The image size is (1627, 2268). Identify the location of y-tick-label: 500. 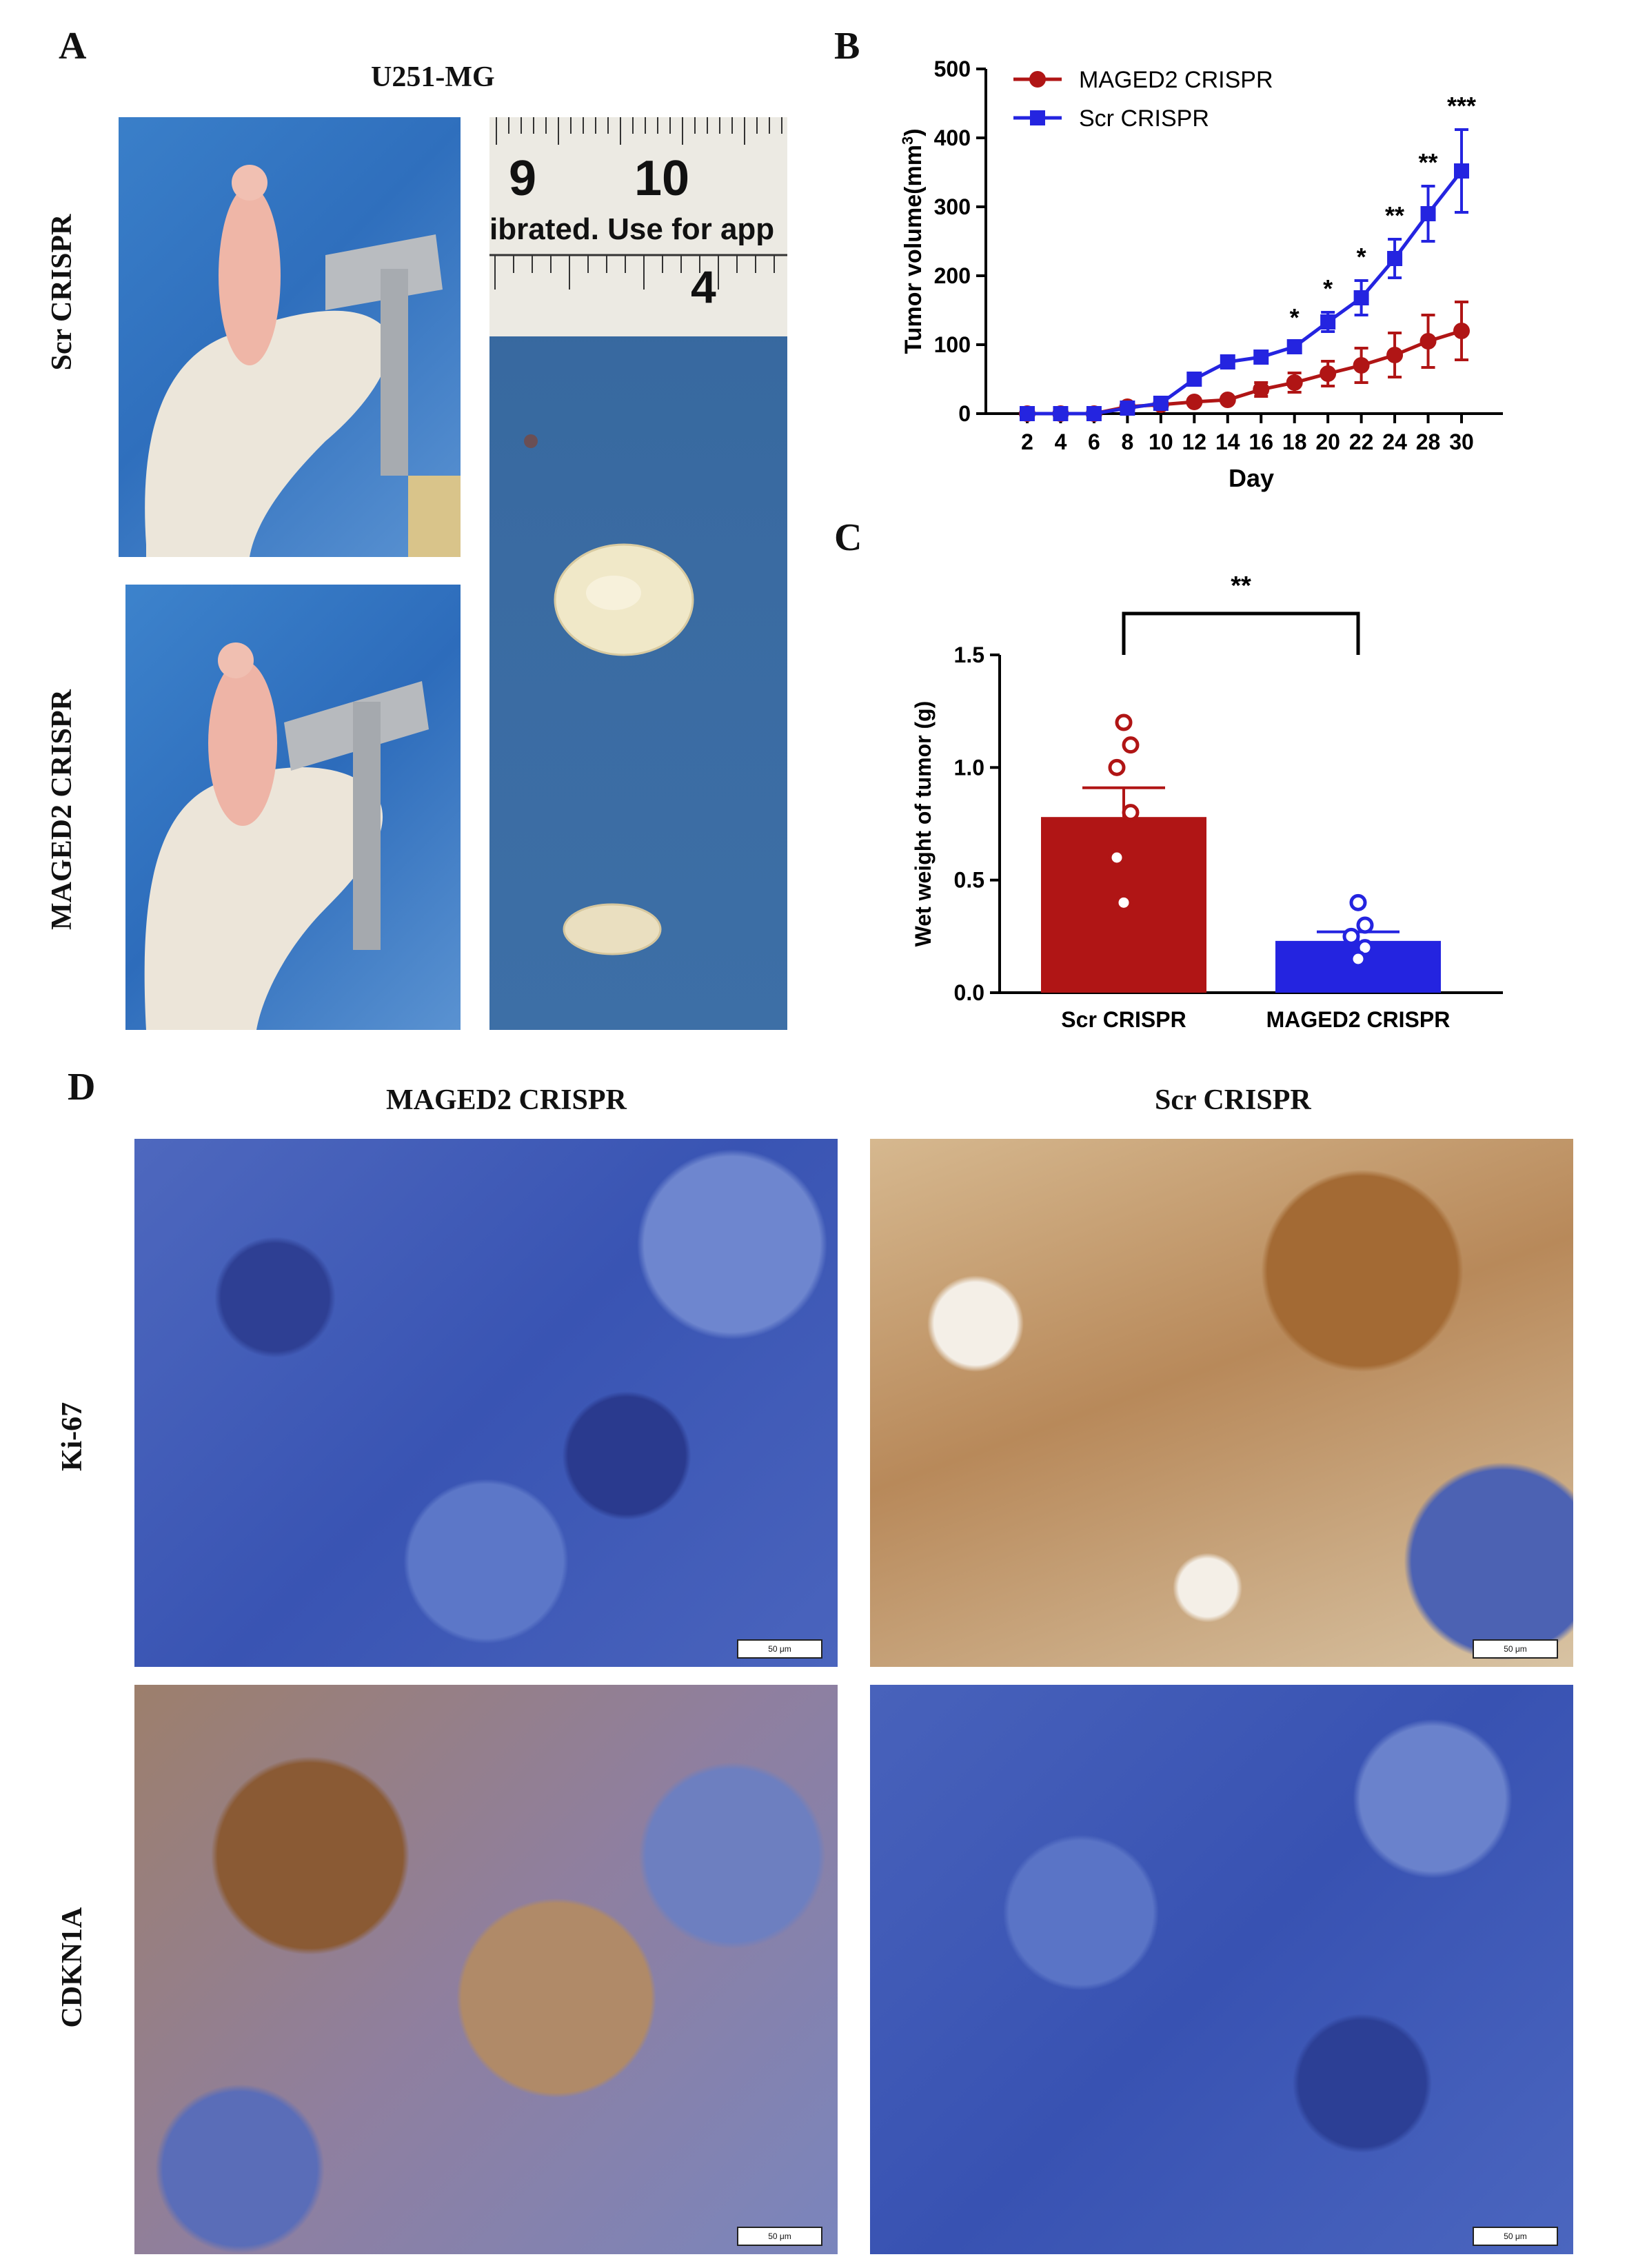
(952, 69).